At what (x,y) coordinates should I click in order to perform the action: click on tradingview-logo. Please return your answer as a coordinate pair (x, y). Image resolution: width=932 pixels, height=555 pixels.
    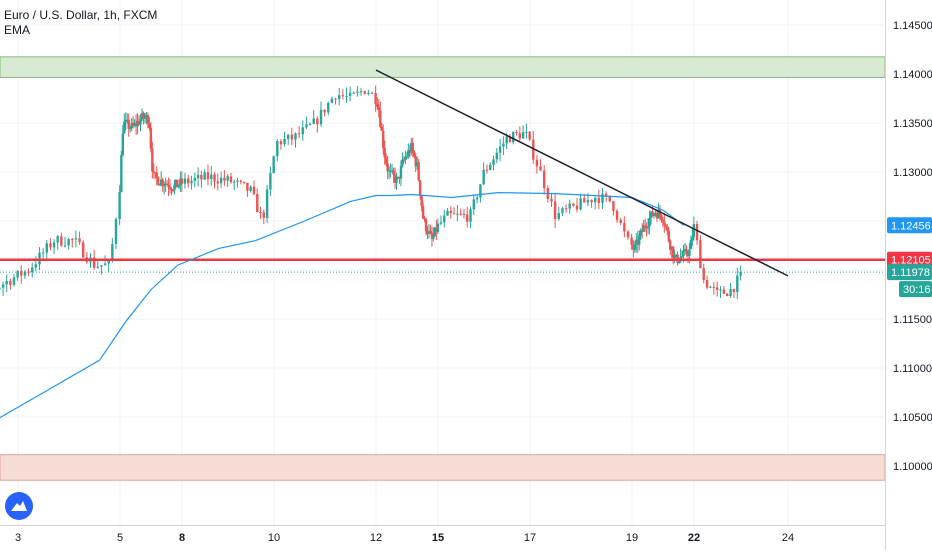
    Looking at the image, I should click on (19, 506).